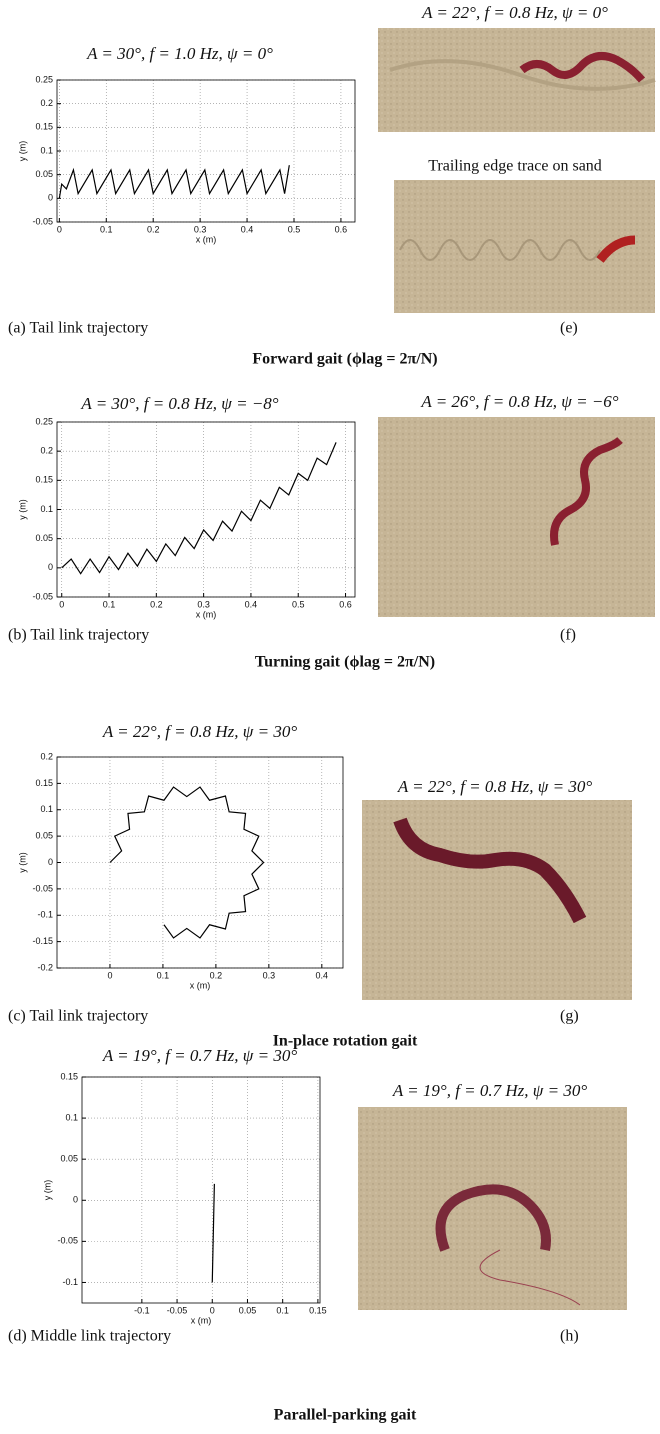  I want to click on gait-title: Turning gait (ϕlag = 2π/N), so click(345, 662).